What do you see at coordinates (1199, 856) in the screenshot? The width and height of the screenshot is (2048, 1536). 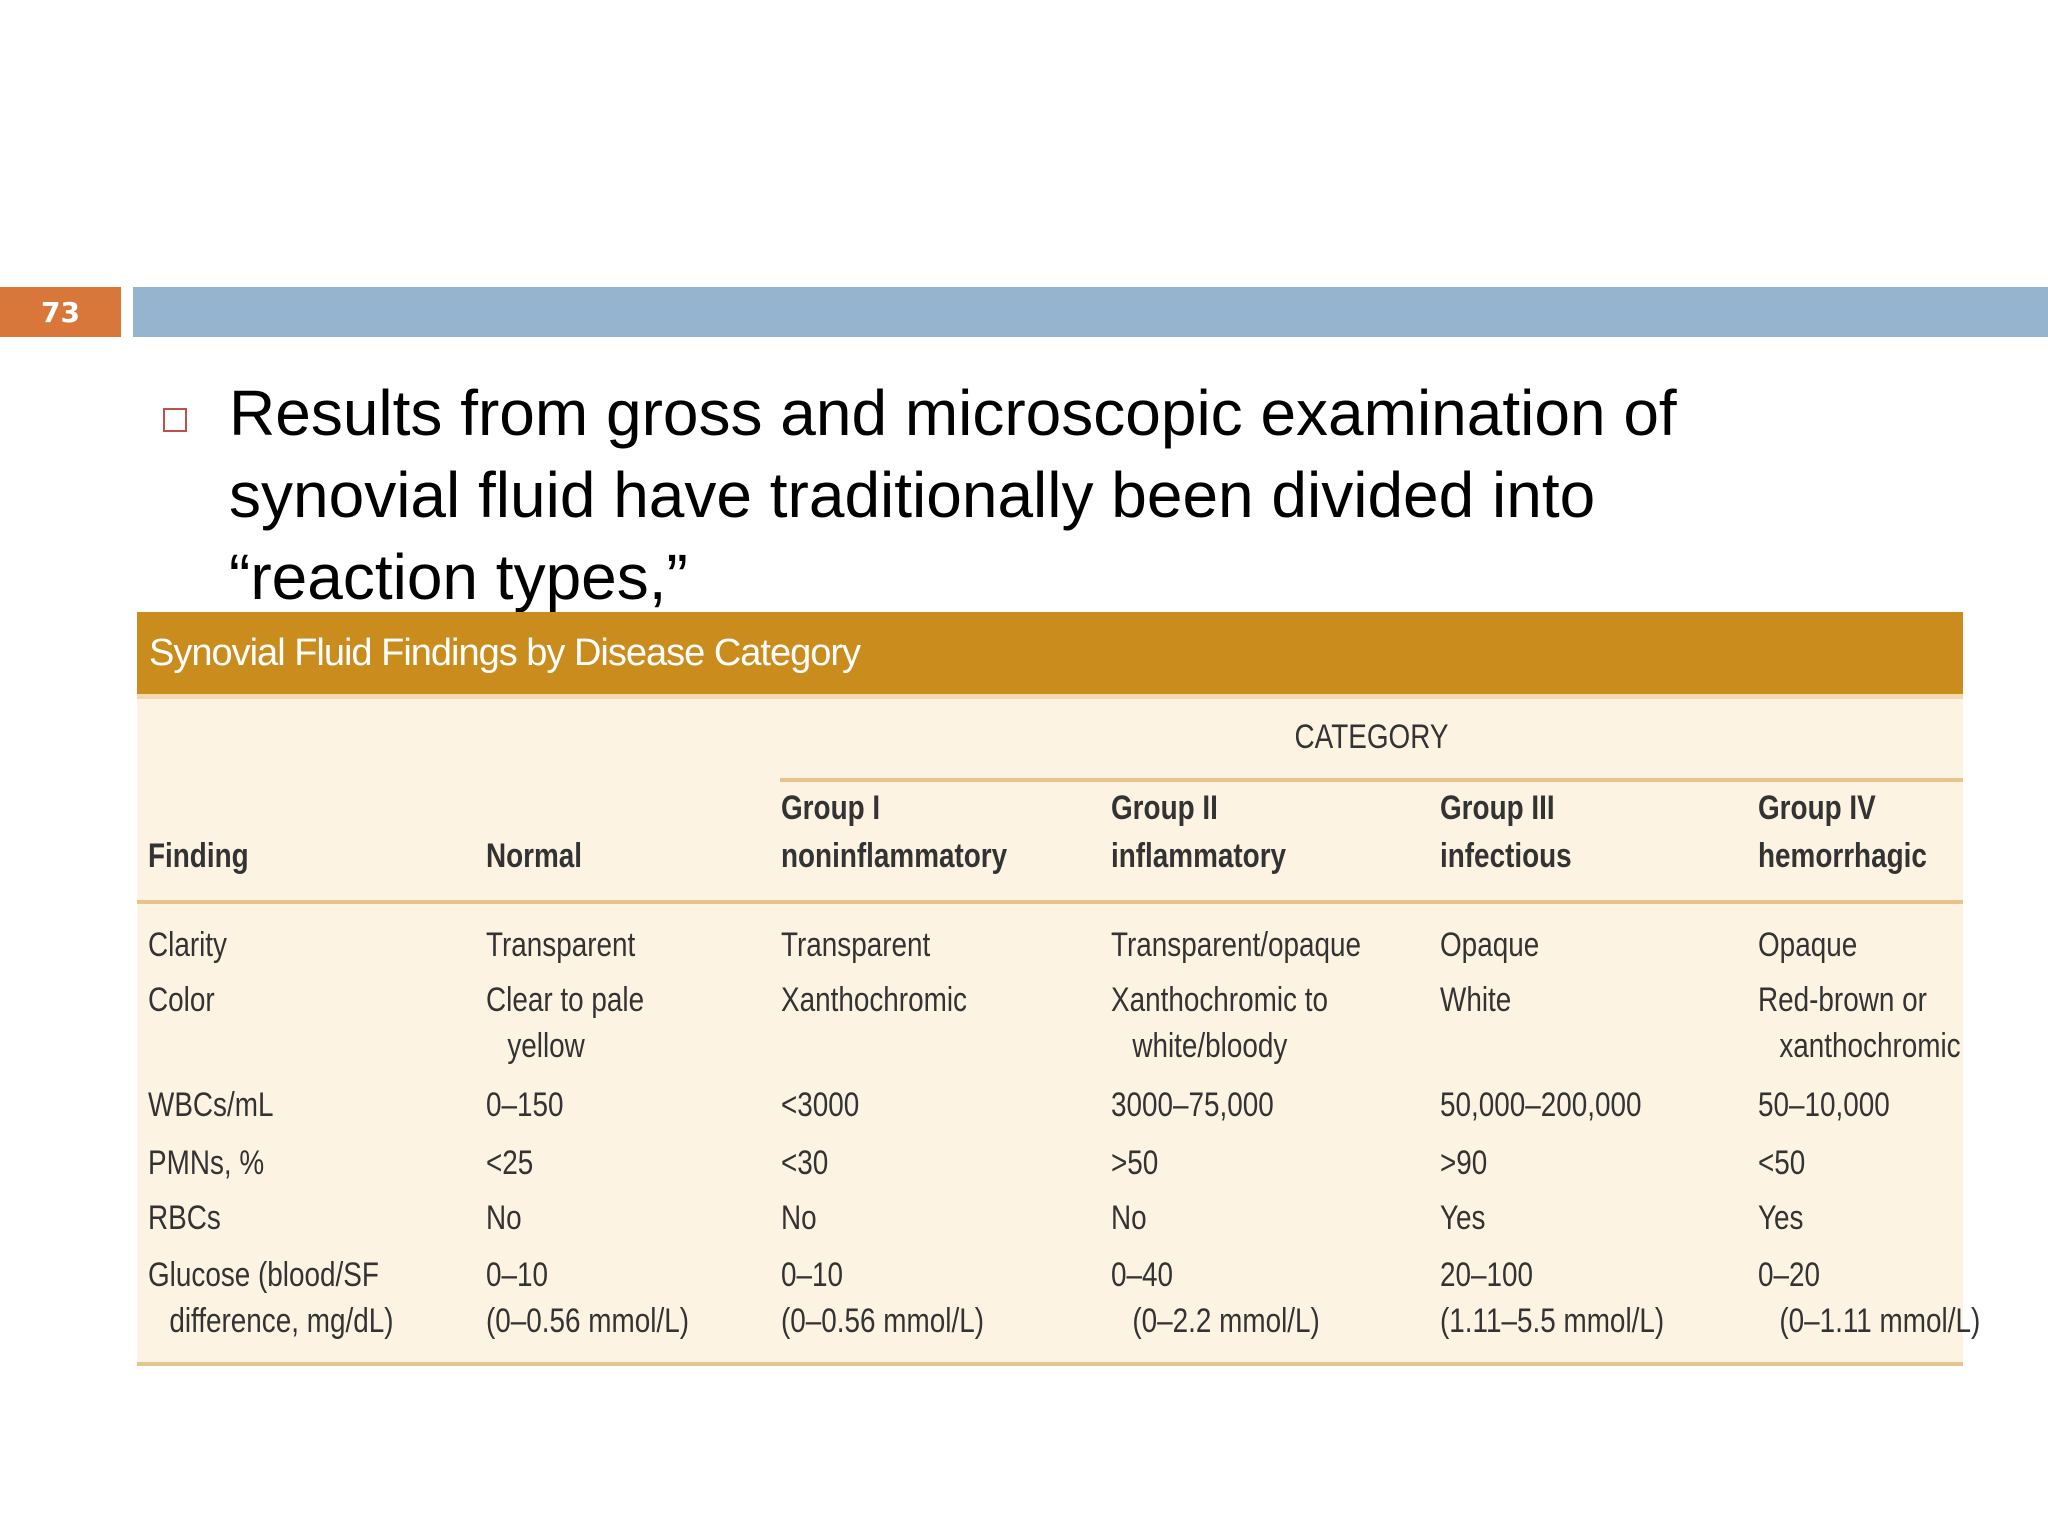 I see `header-line: inflammatory` at bounding box center [1199, 856].